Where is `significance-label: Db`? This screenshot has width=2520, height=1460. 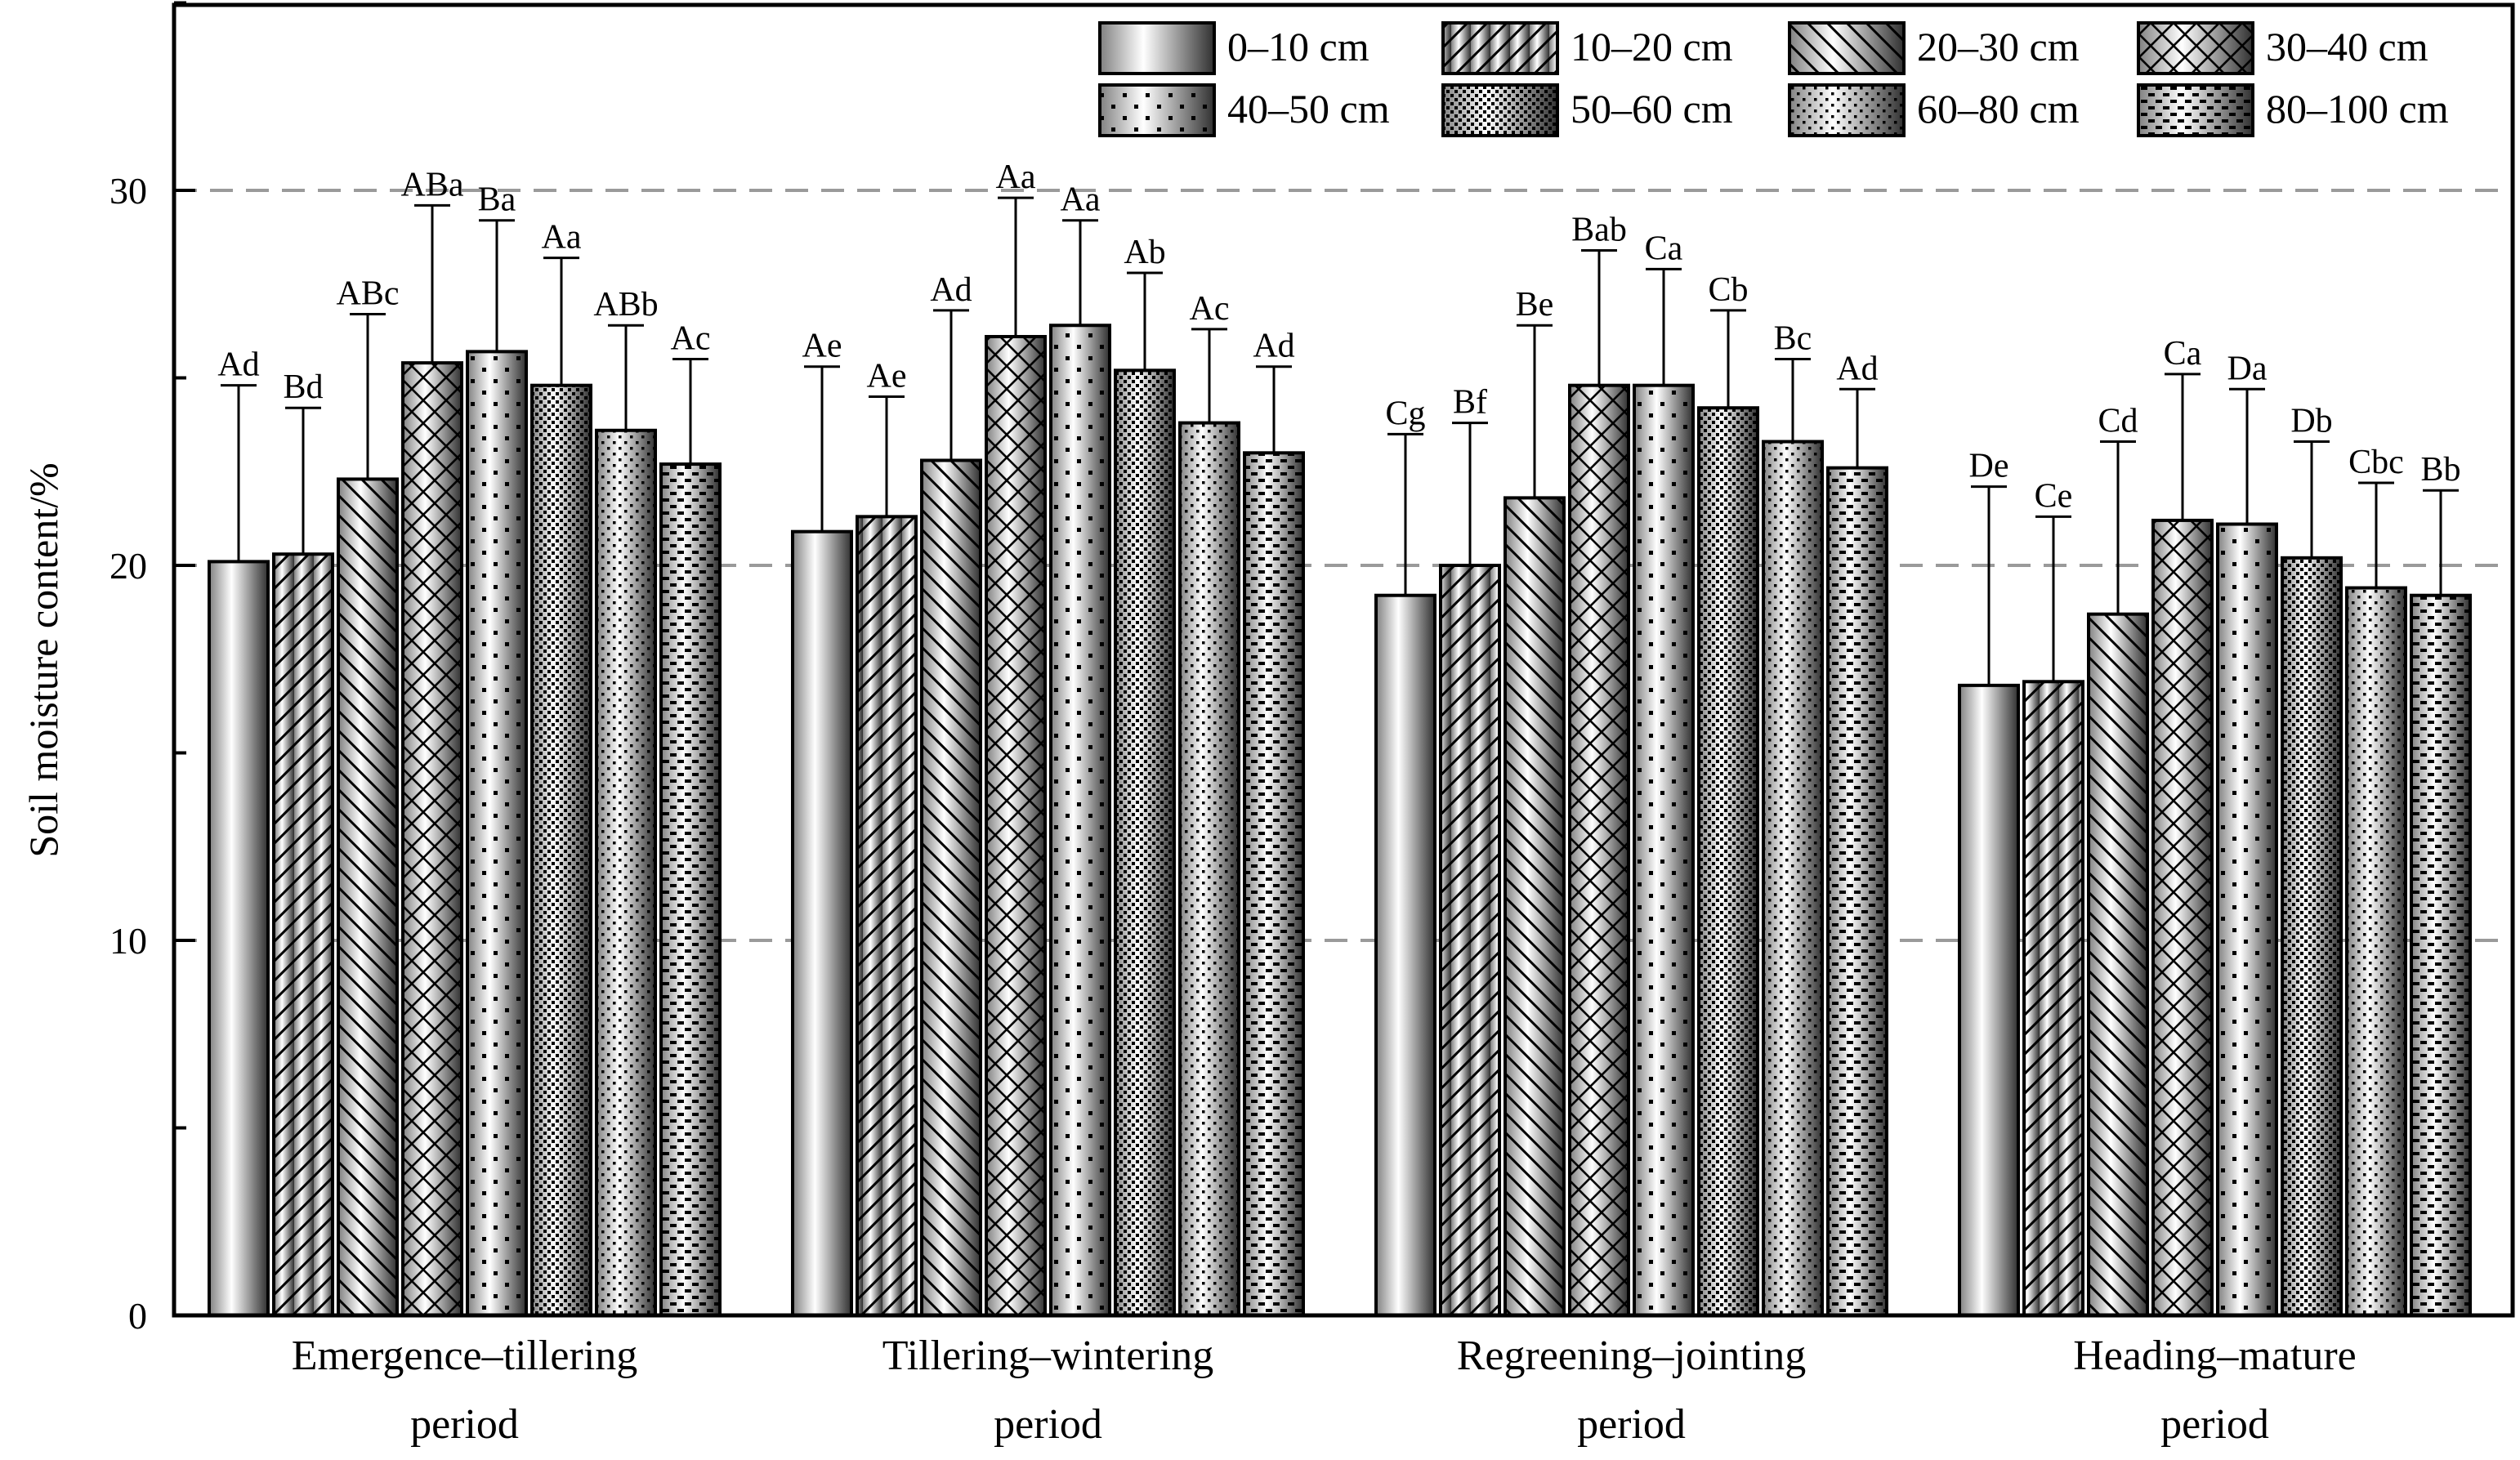
significance-label: Db is located at coordinates (2311, 422).